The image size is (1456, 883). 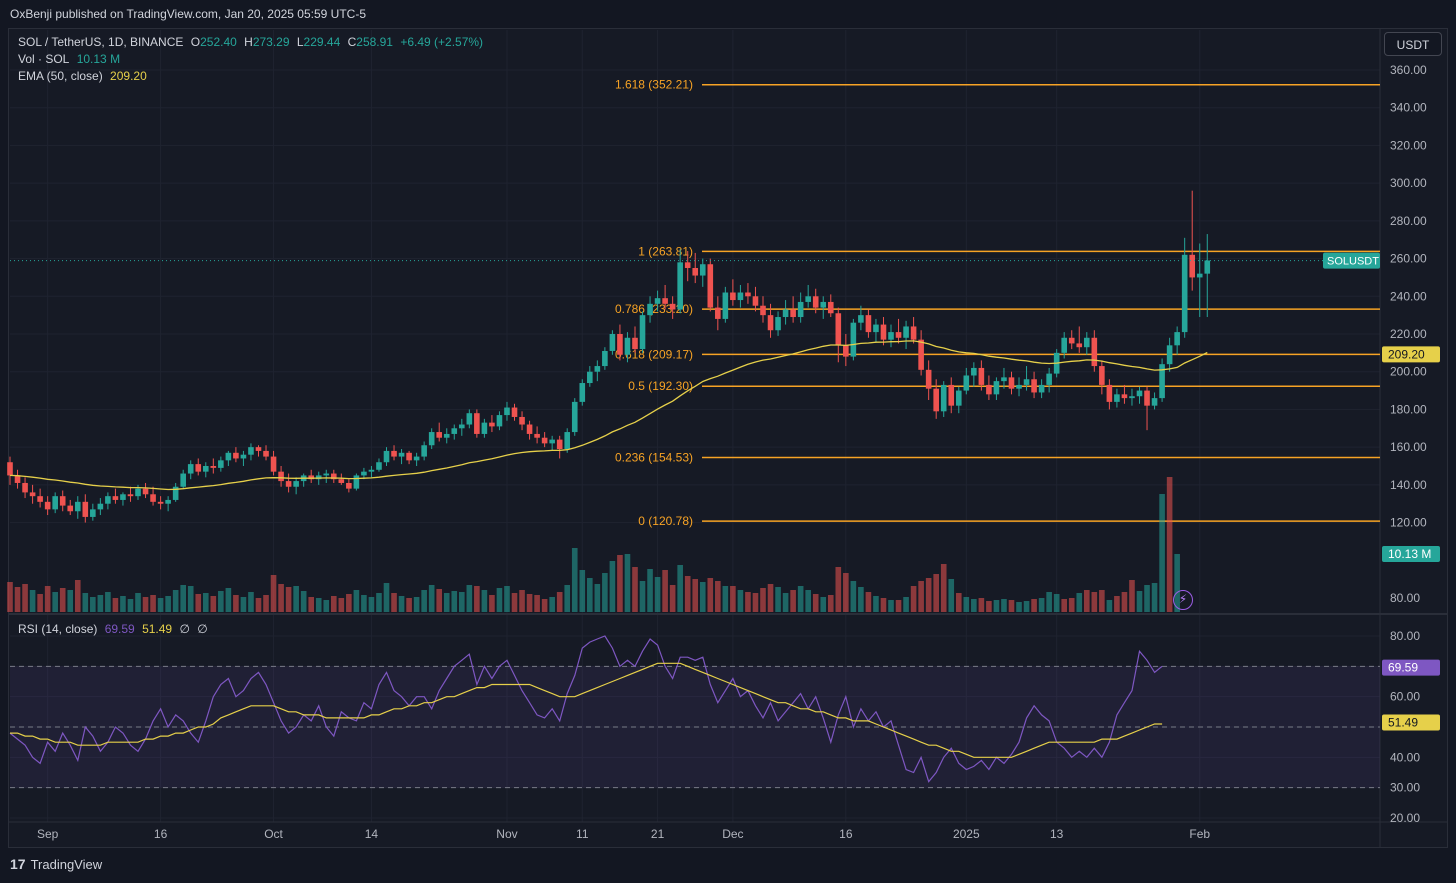 What do you see at coordinates (1406, 354) in the screenshot?
I see `ema-price-label: 209.20` at bounding box center [1406, 354].